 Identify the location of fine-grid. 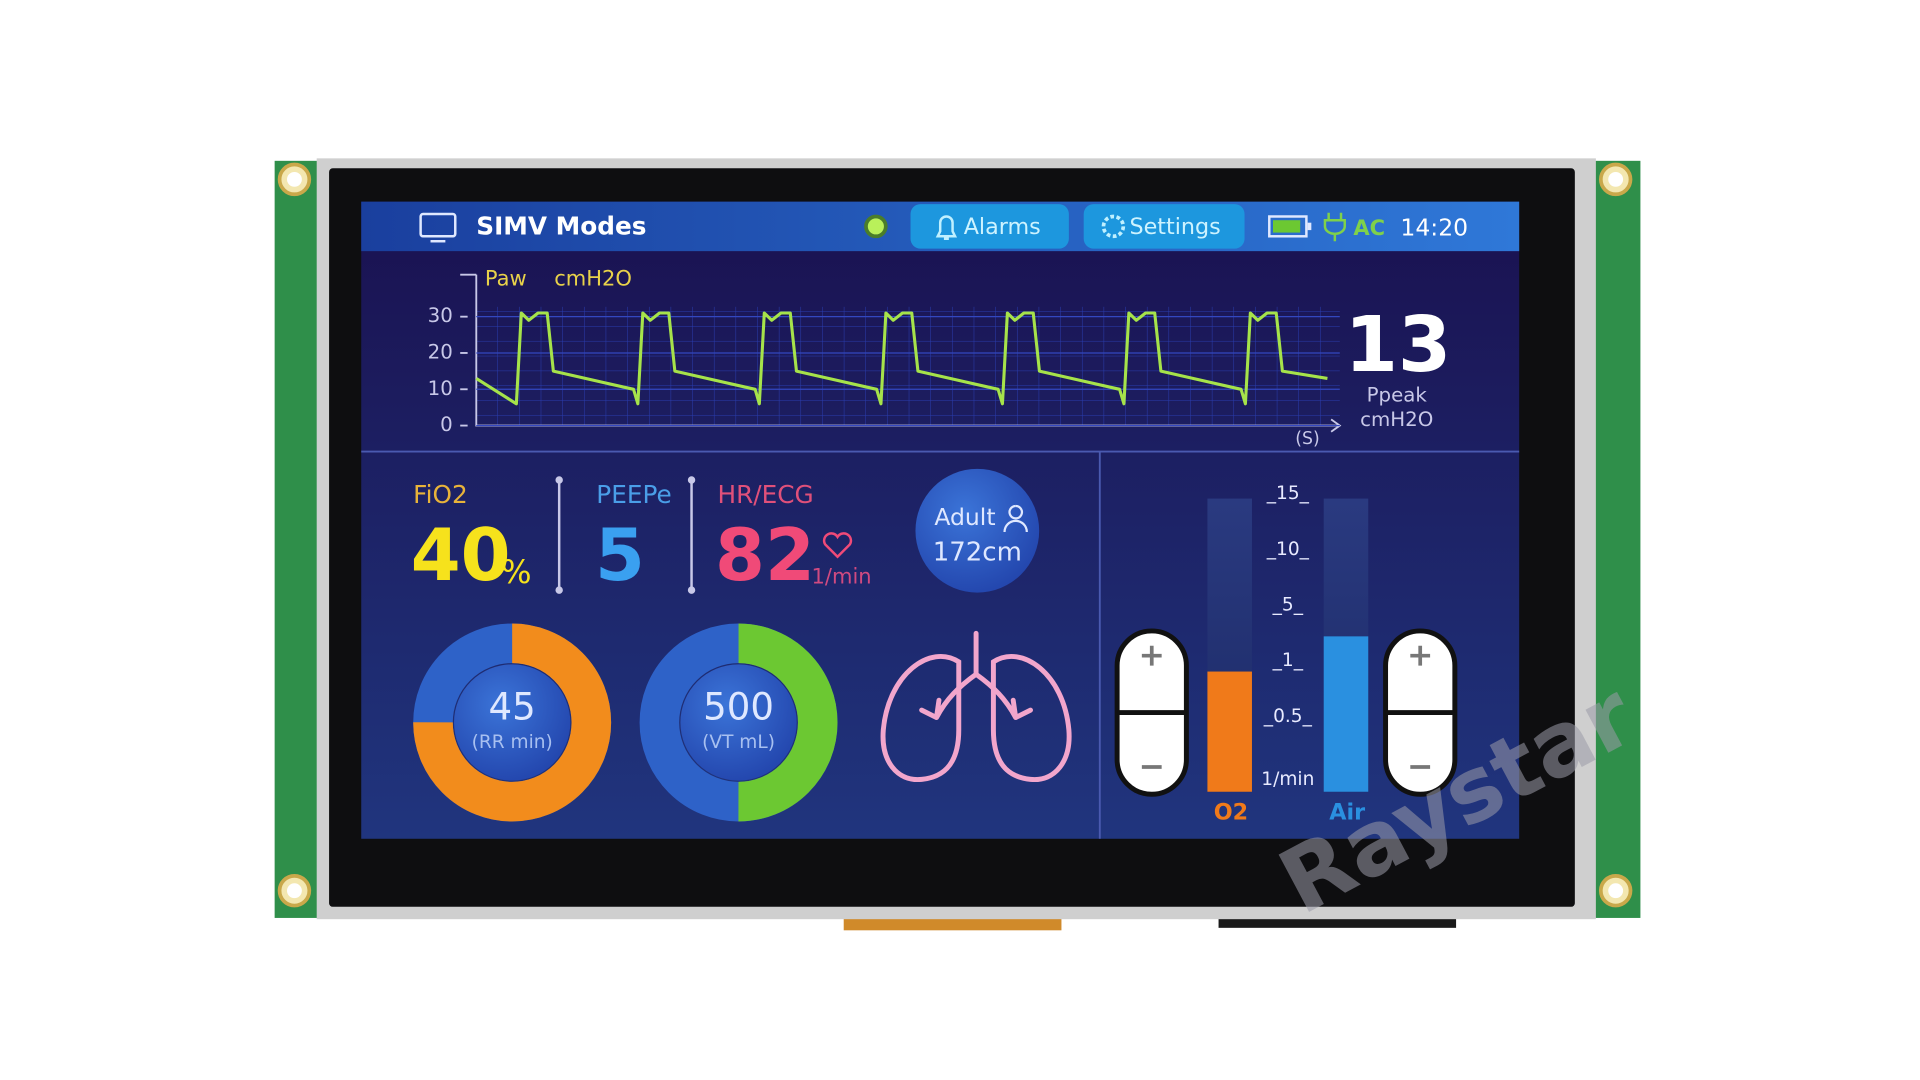
(908, 366).